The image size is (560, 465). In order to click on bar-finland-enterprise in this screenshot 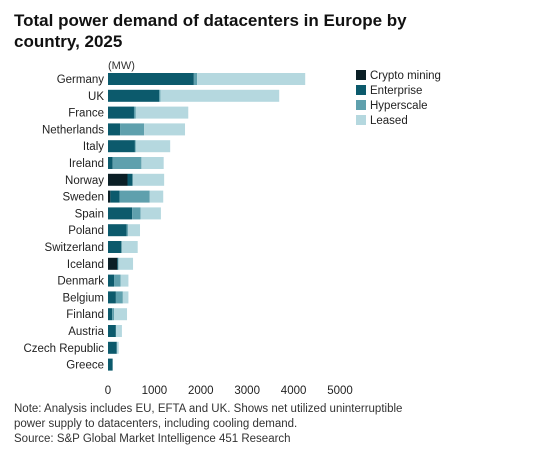, I will do `click(110, 314)`.